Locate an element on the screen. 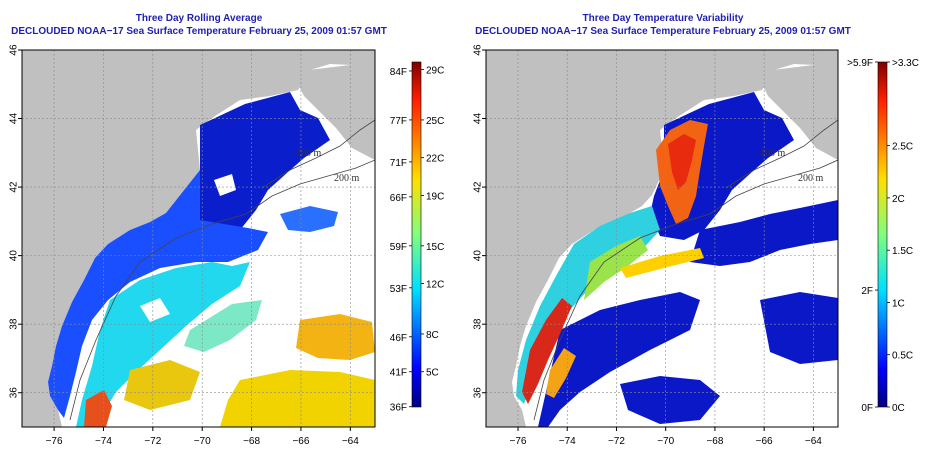 Image resolution: width=950 pixels, height=475 pixels. right-colorbar-label-c: 2.5C is located at coordinates (902, 147).